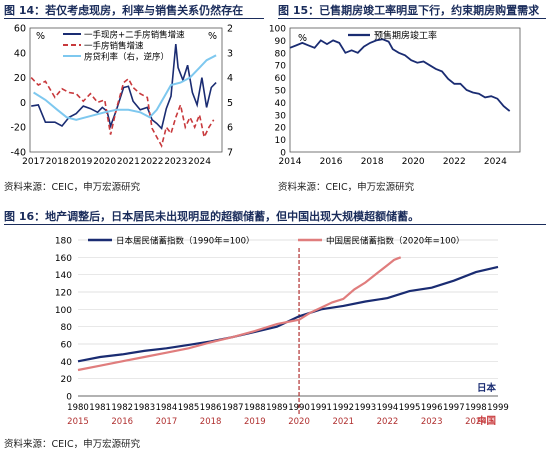 This screenshot has height=452, width=550. I want to click on x-tick-label-japan: 1982, so click(122, 408).